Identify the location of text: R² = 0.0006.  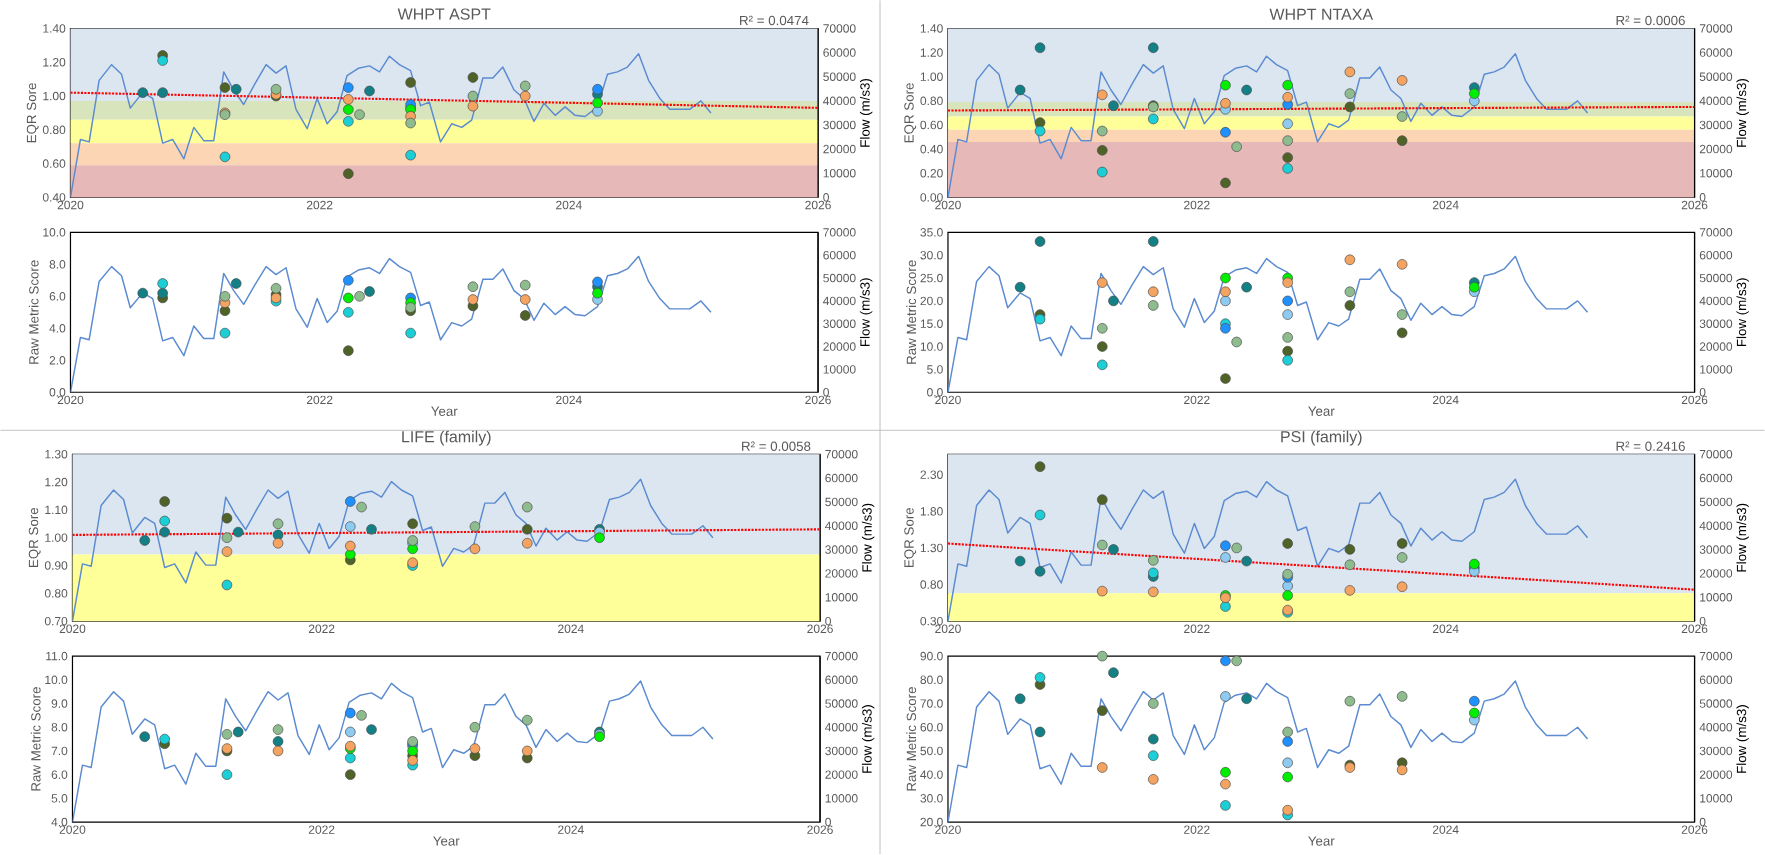
(1650, 21).